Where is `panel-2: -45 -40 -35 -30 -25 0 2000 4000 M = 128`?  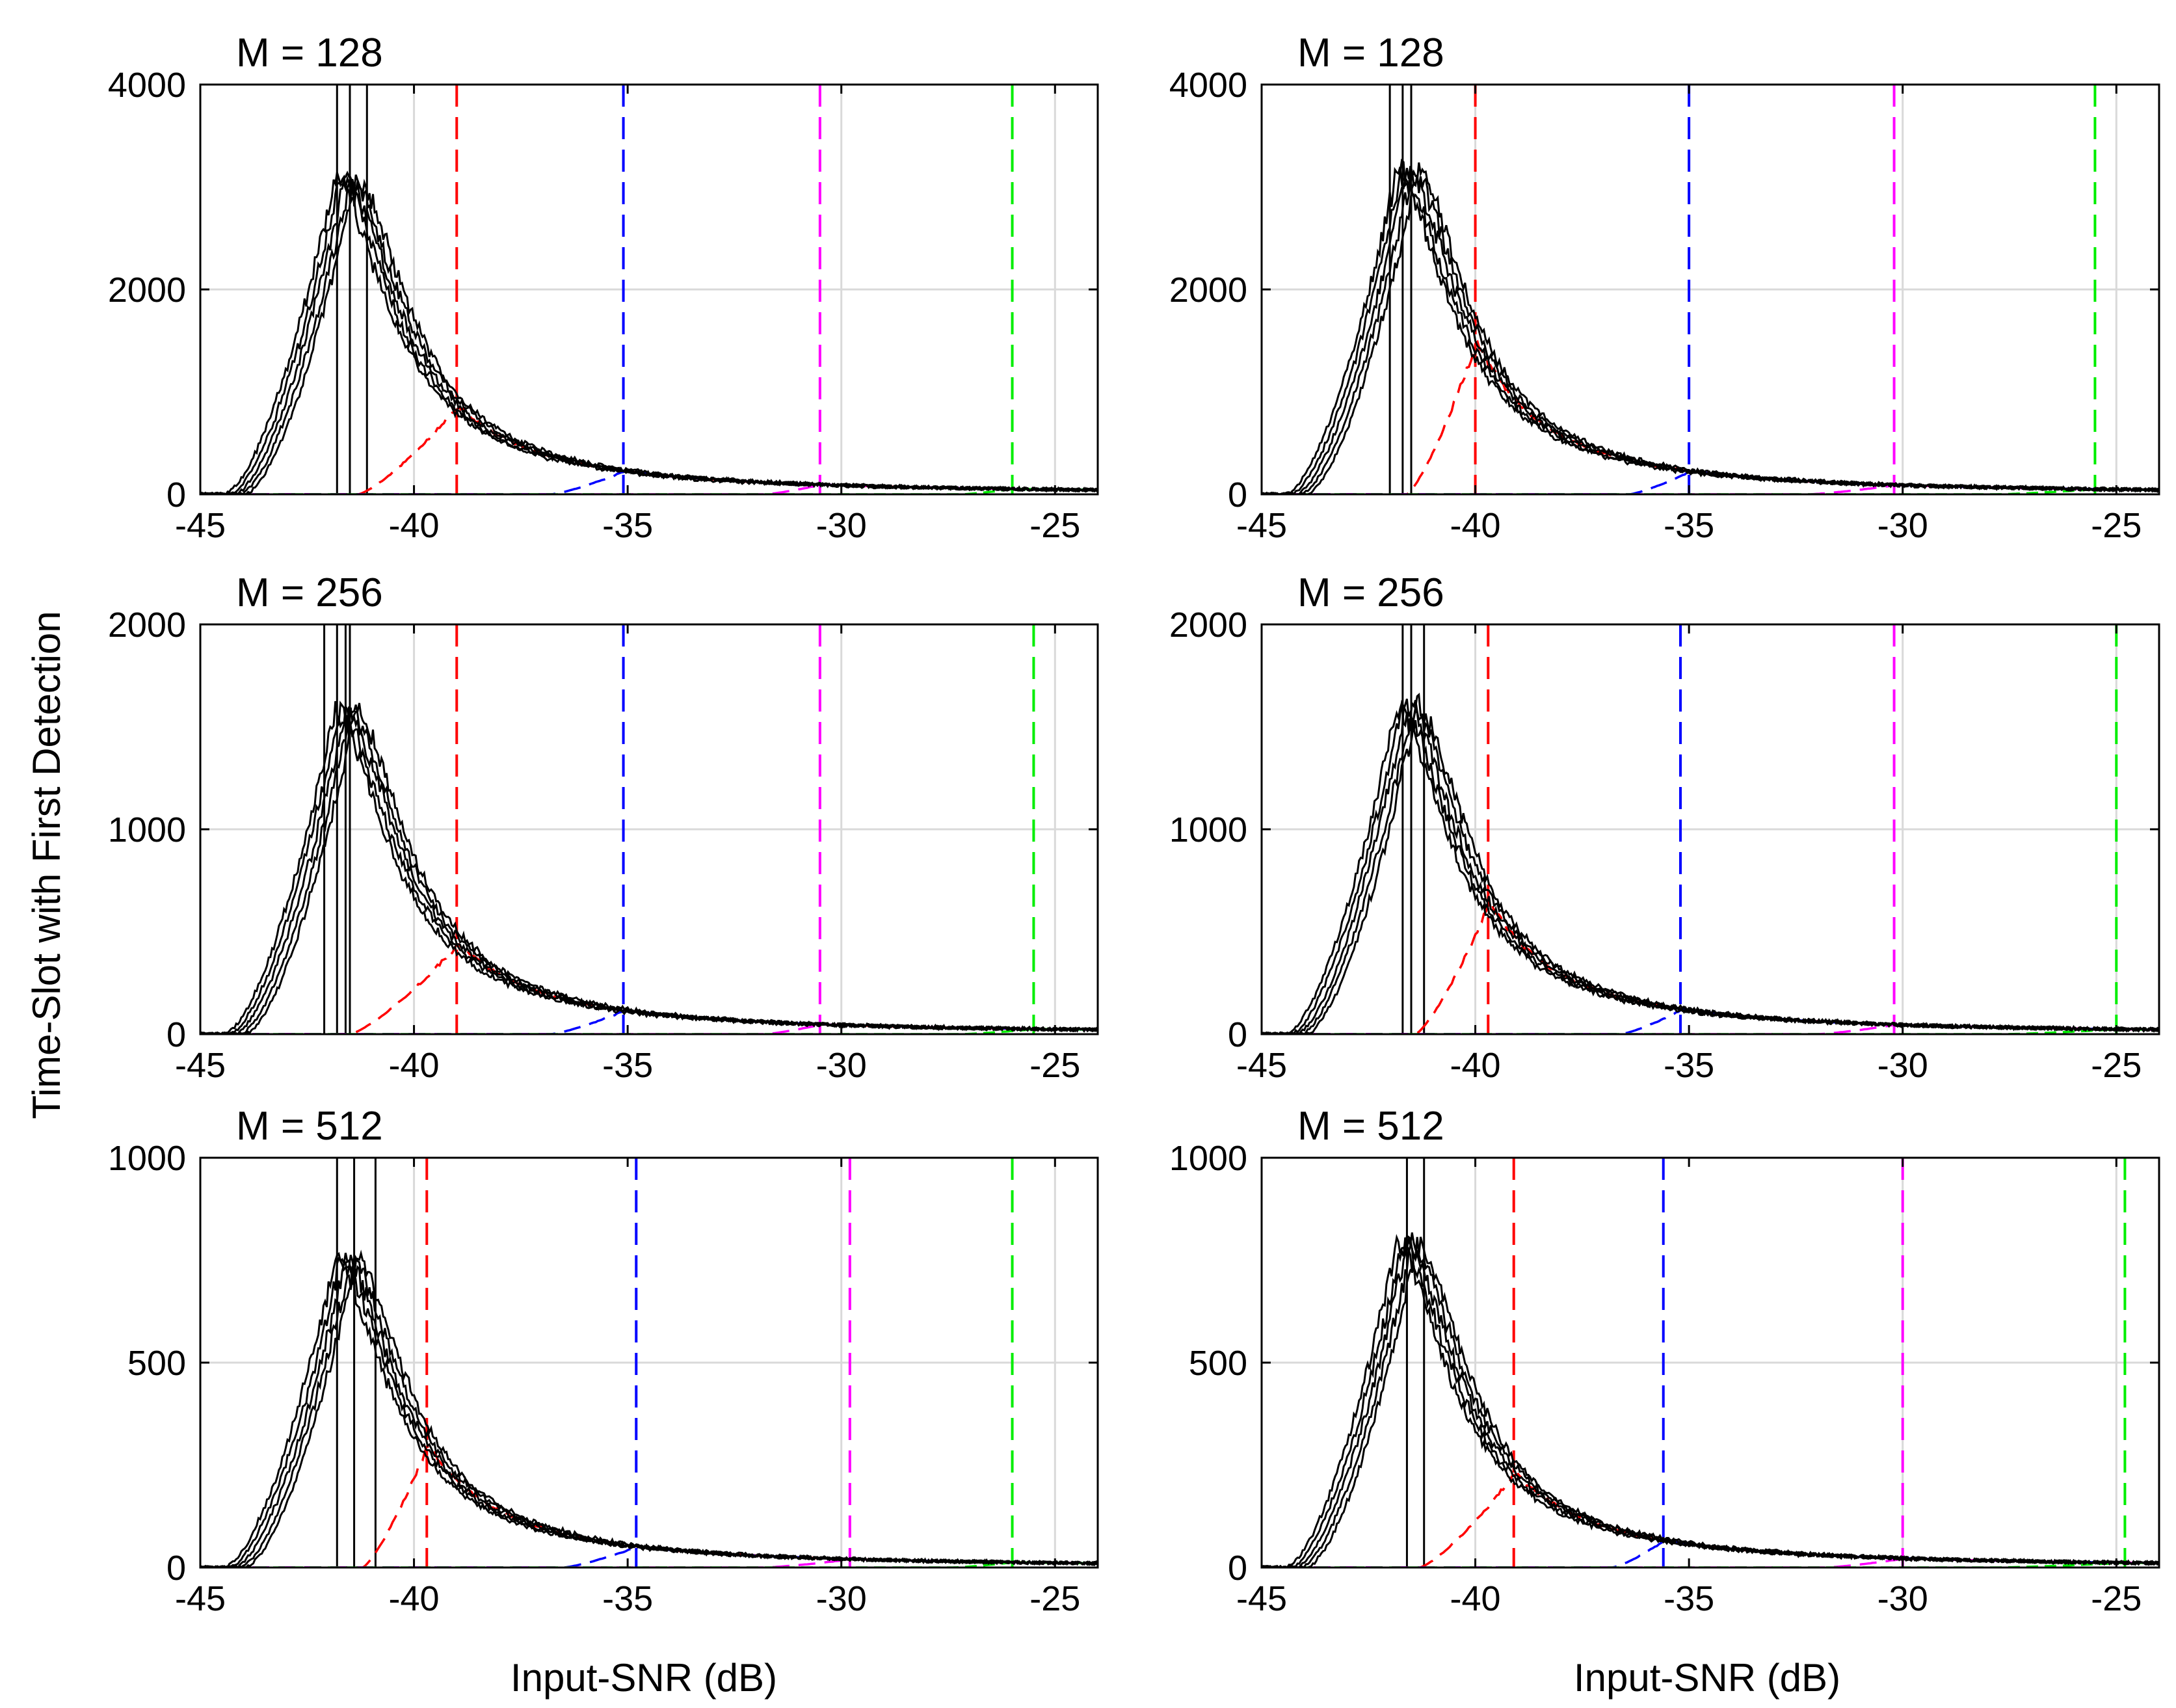 panel-2: -45 -40 -35 -30 -25 0 2000 4000 M = 128 is located at coordinates (1664, 288).